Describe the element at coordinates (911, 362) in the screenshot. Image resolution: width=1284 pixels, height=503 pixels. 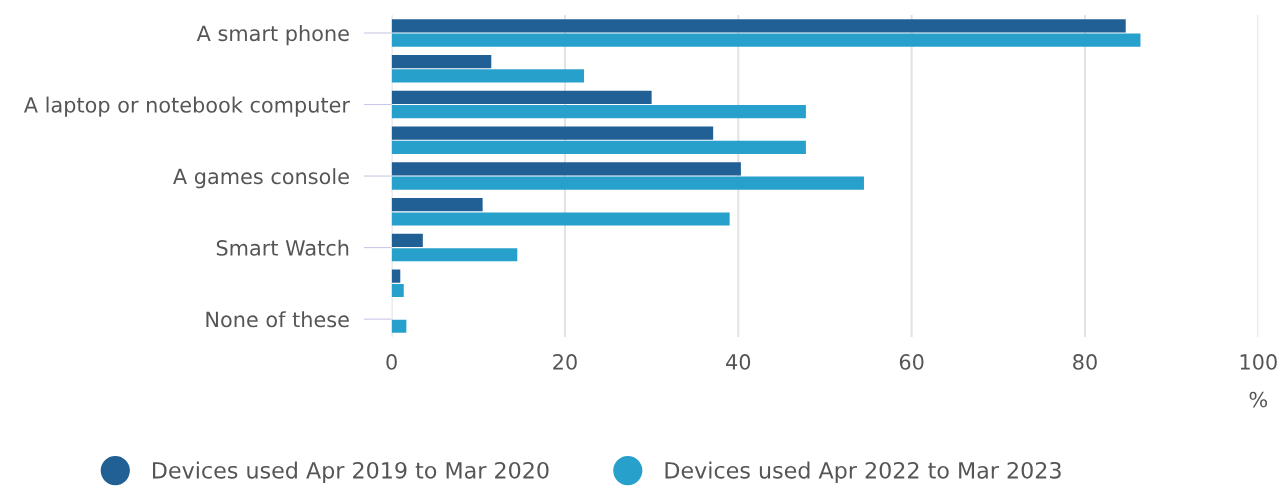
I see `x-tick-label: 60` at that location.